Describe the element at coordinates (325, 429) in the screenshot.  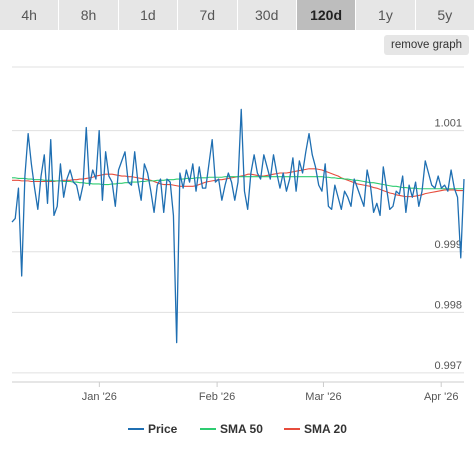
I see `legend-item-sma-20: SMA 20` at that location.